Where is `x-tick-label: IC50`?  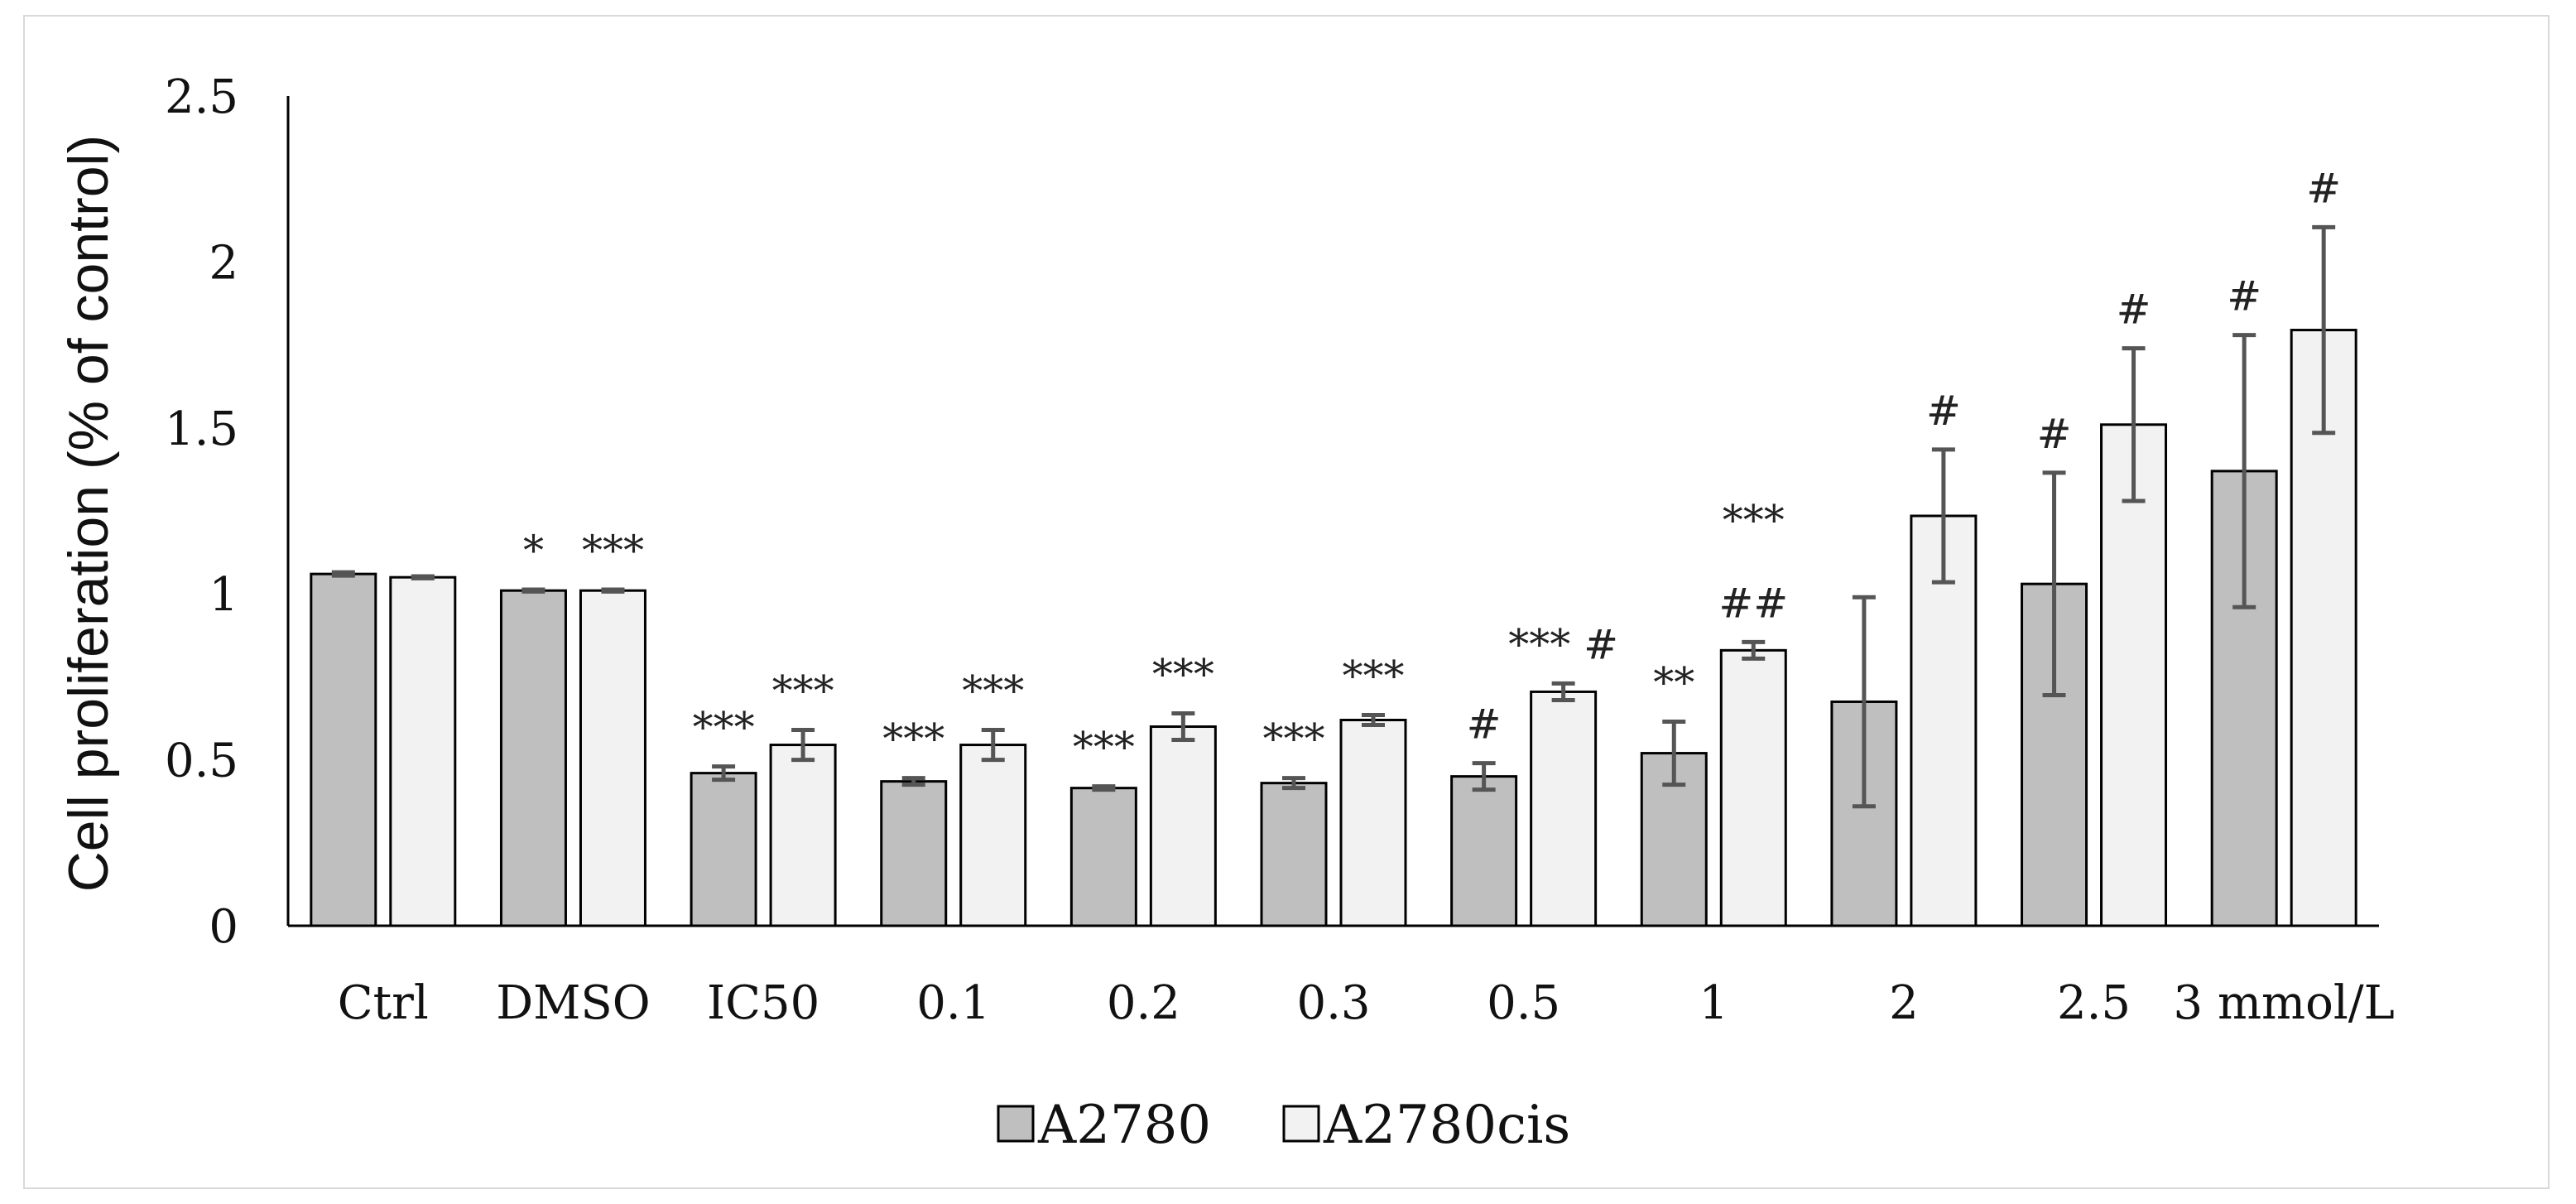 x-tick-label: IC50 is located at coordinates (763, 1003).